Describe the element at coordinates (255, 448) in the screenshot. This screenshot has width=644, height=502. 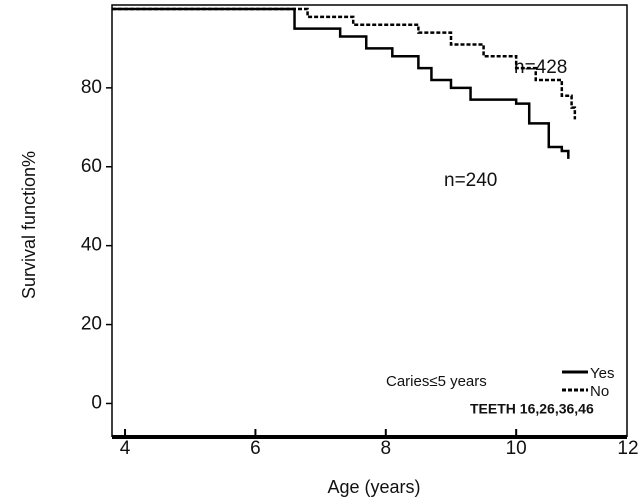
I see `x-tick-label: 6` at that location.